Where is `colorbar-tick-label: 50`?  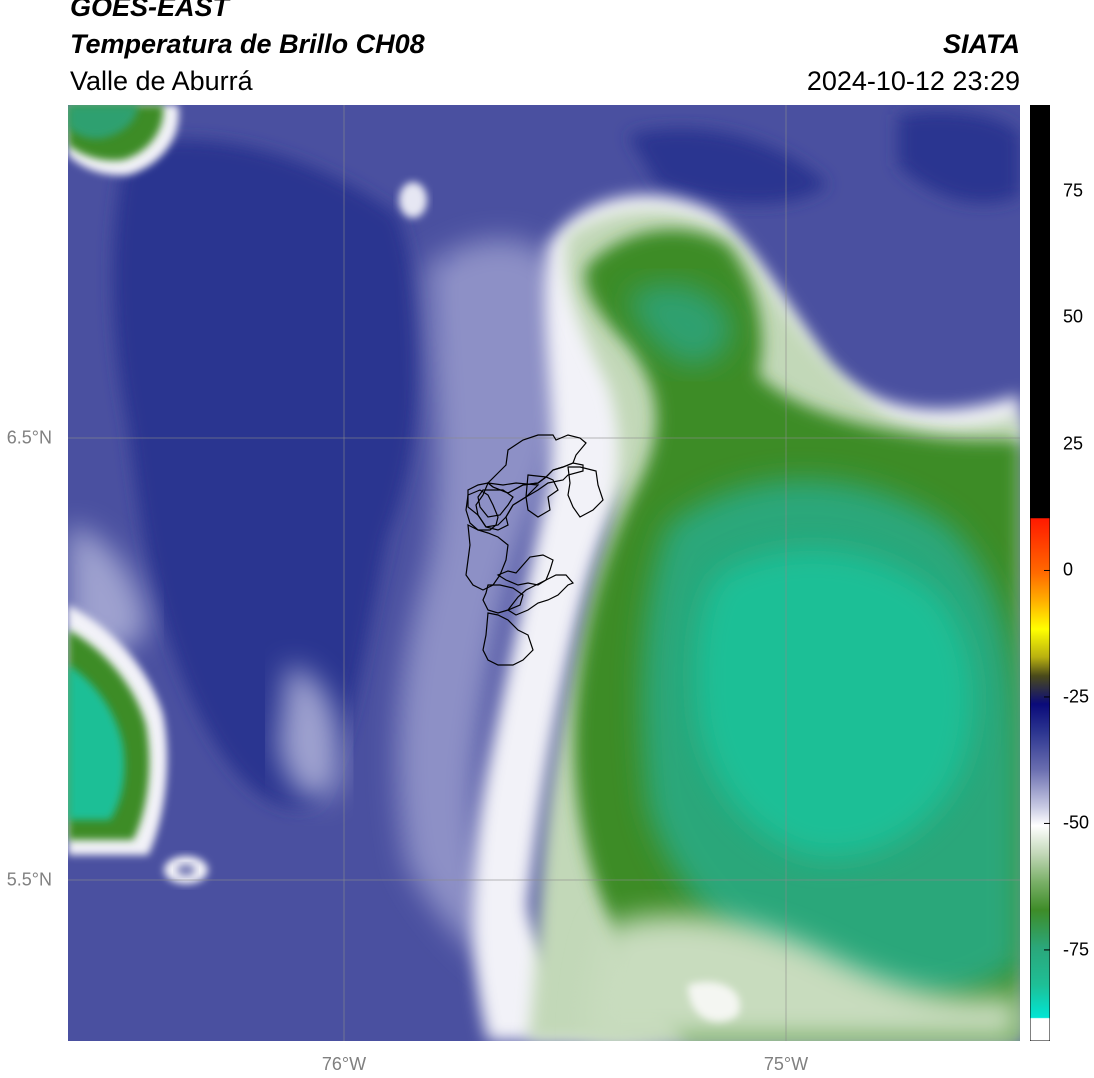 colorbar-tick-label: 50 is located at coordinates (1073, 316).